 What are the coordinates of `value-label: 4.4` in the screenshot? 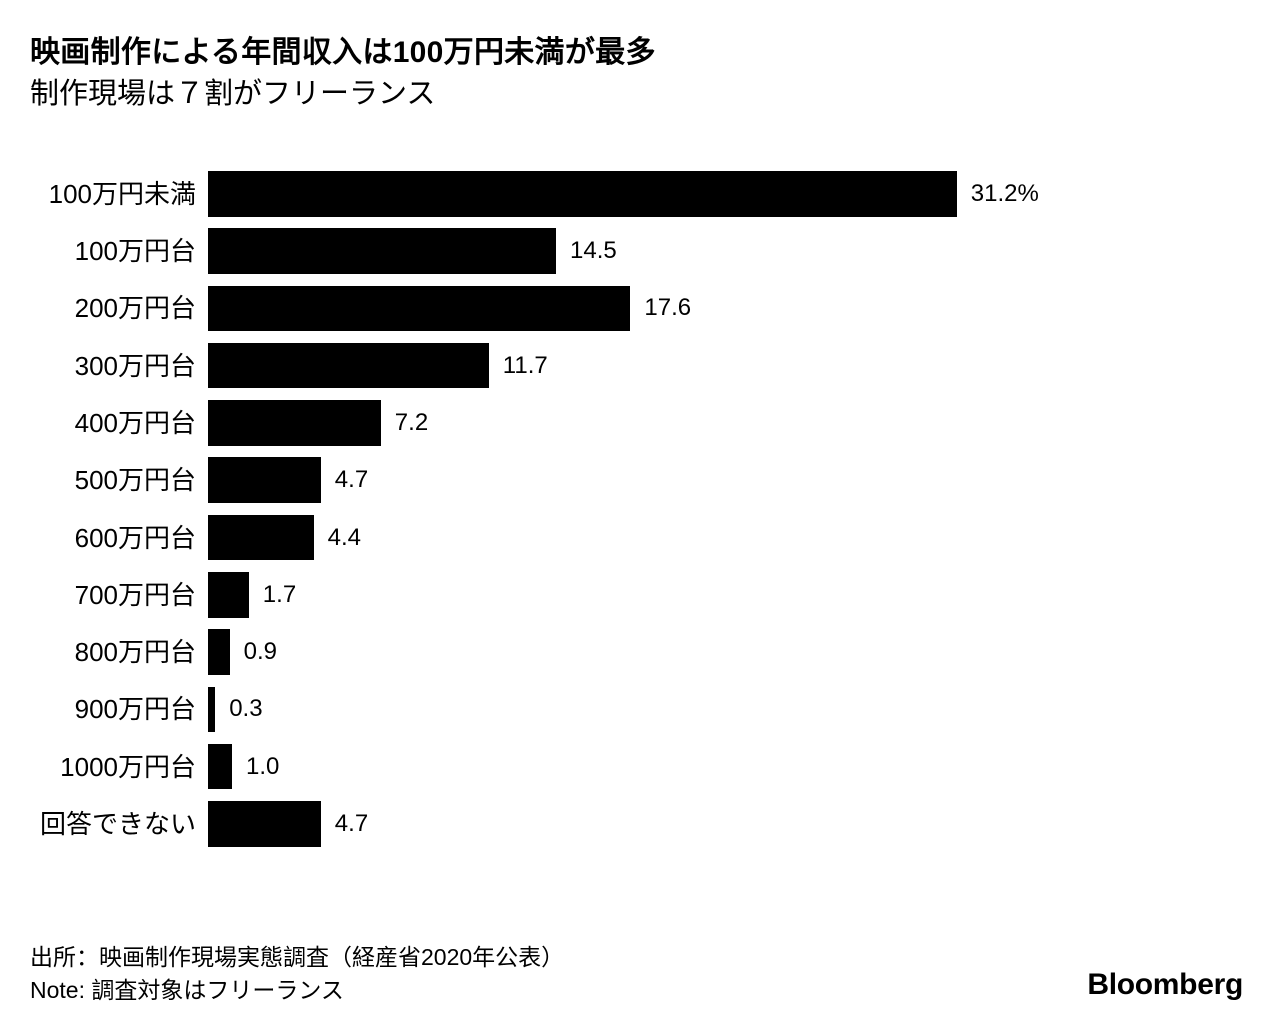 It's located at (344, 537).